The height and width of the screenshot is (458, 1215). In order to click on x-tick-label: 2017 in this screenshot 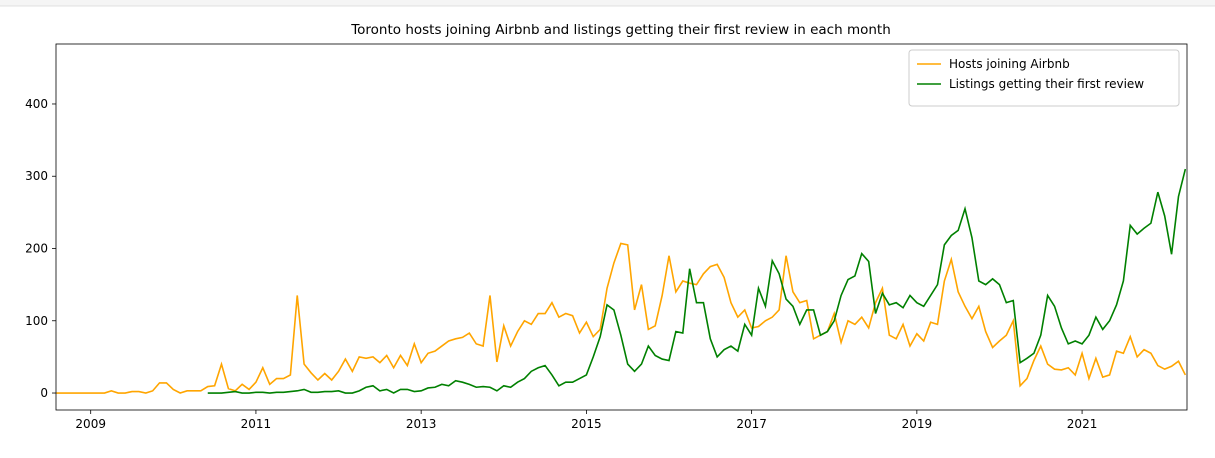, I will do `click(751, 424)`.